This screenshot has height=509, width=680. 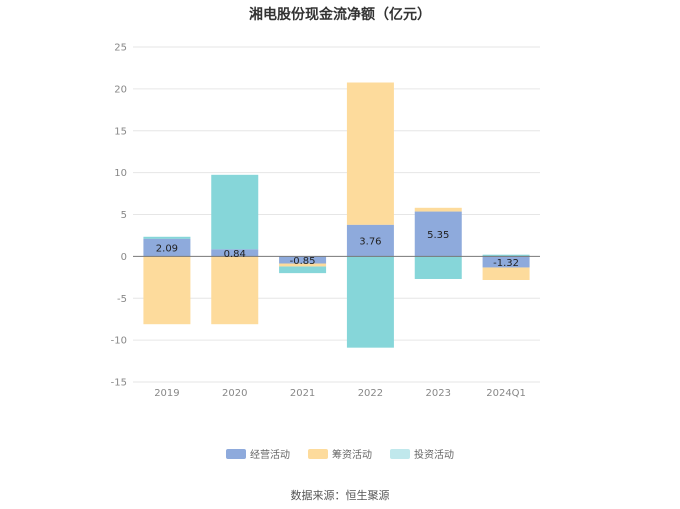 I want to click on y-tick-label: 25, so click(x=120, y=48).